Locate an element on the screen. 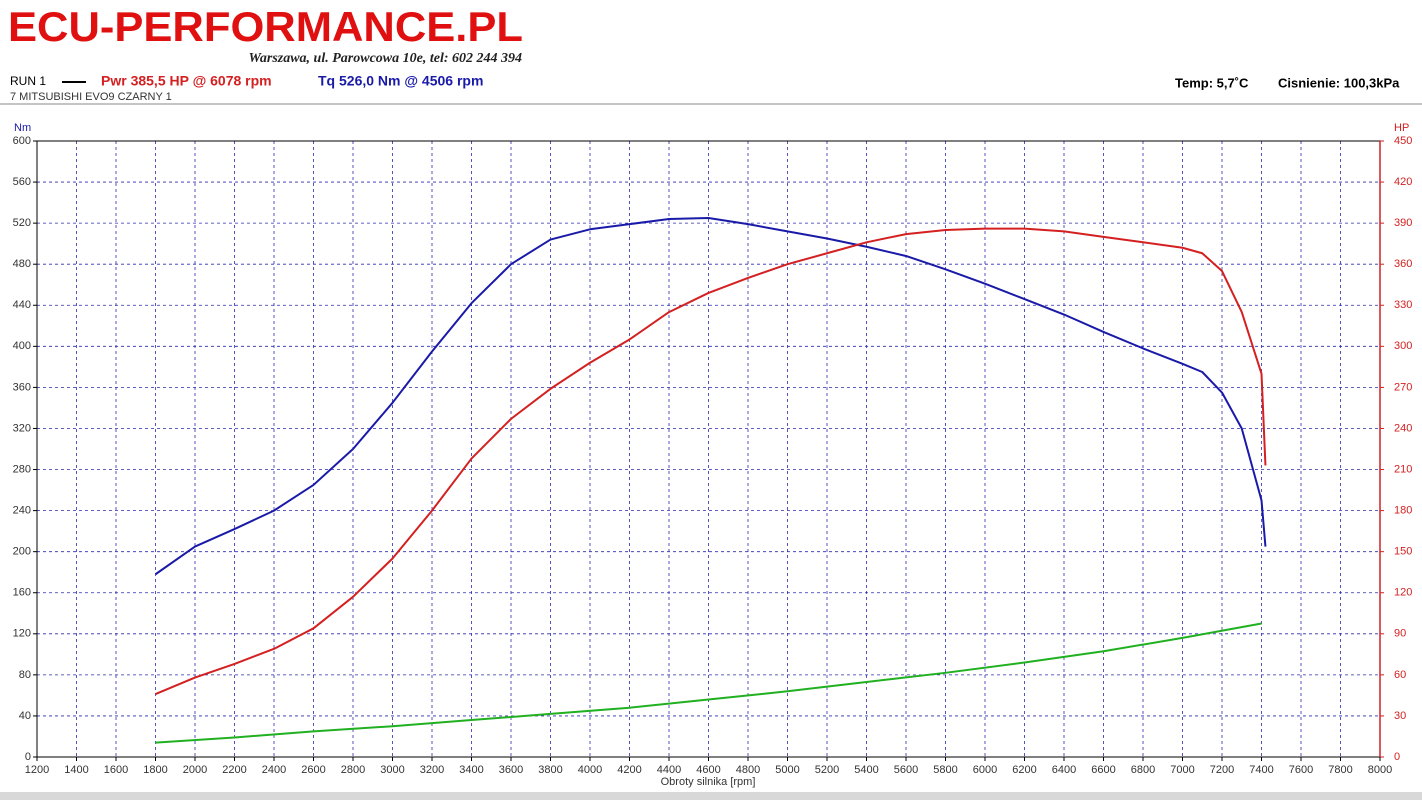  x-tick-label: 6000 is located at coordinates (985, 770).